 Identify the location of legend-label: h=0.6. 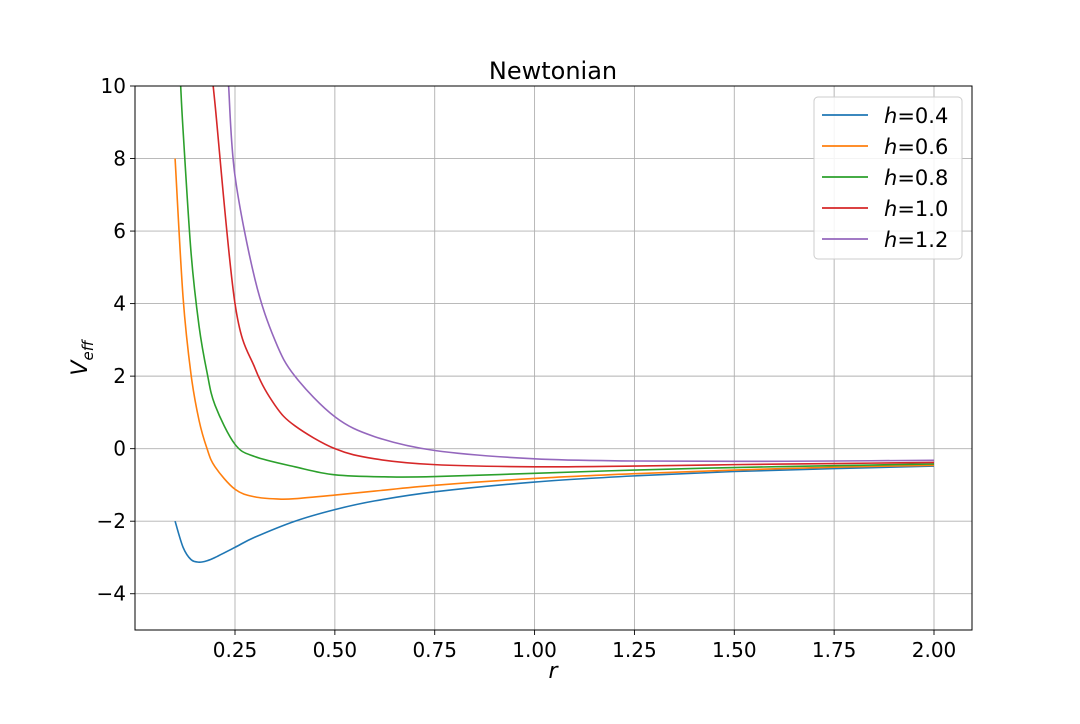
(916, 147).